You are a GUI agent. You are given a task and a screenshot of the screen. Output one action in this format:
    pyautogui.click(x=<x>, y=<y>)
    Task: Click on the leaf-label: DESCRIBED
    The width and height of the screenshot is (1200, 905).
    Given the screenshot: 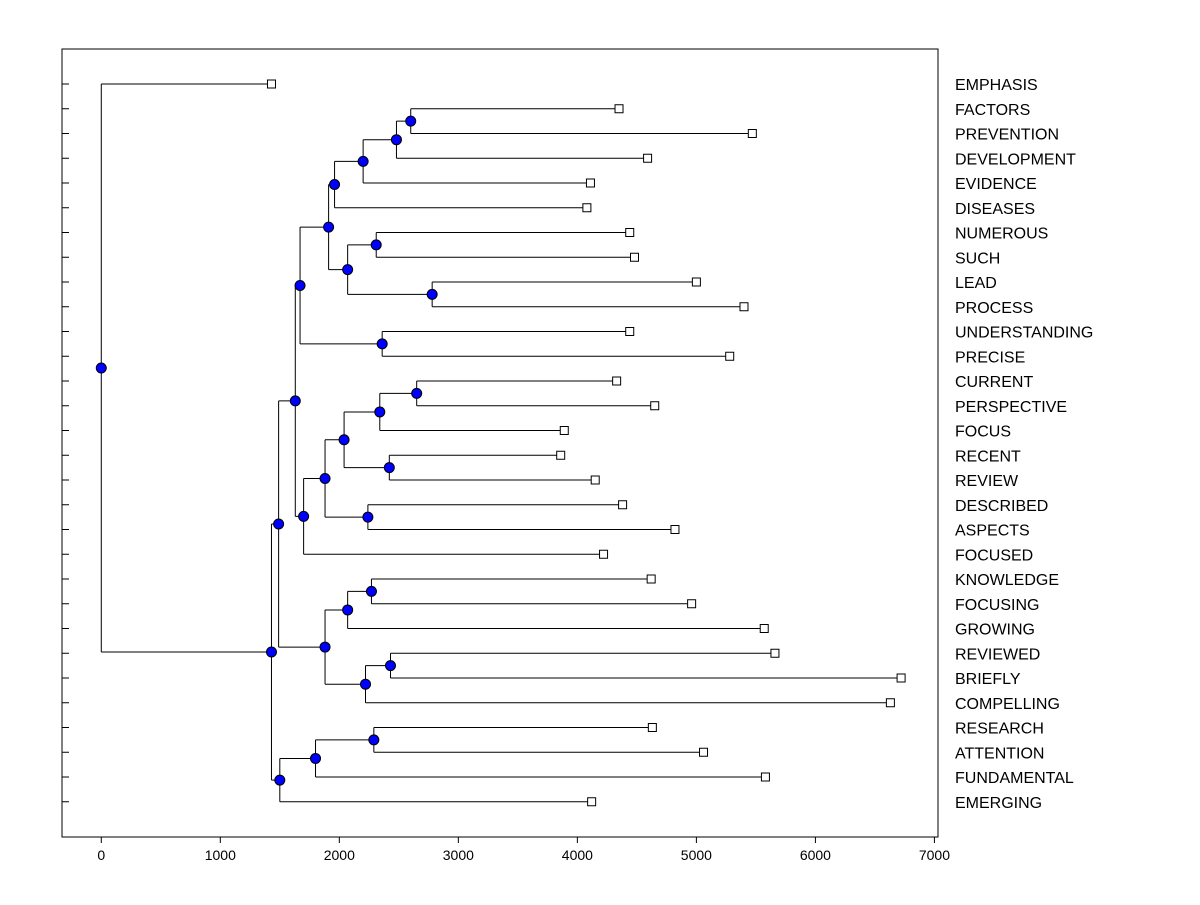 What is the action you would take?
    pyautogui.click(x=1001, y=506)
    